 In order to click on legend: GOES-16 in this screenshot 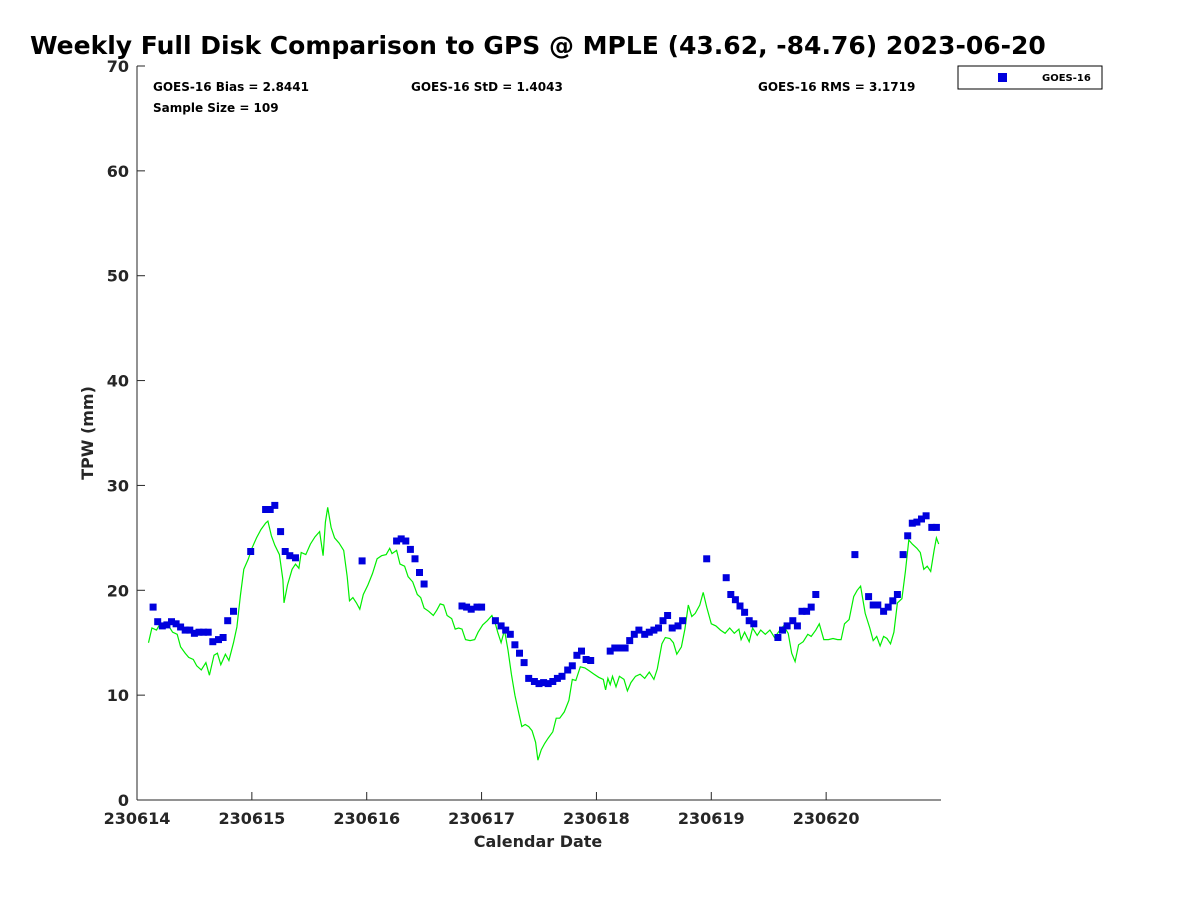, I will do `click(1030, 77)`.